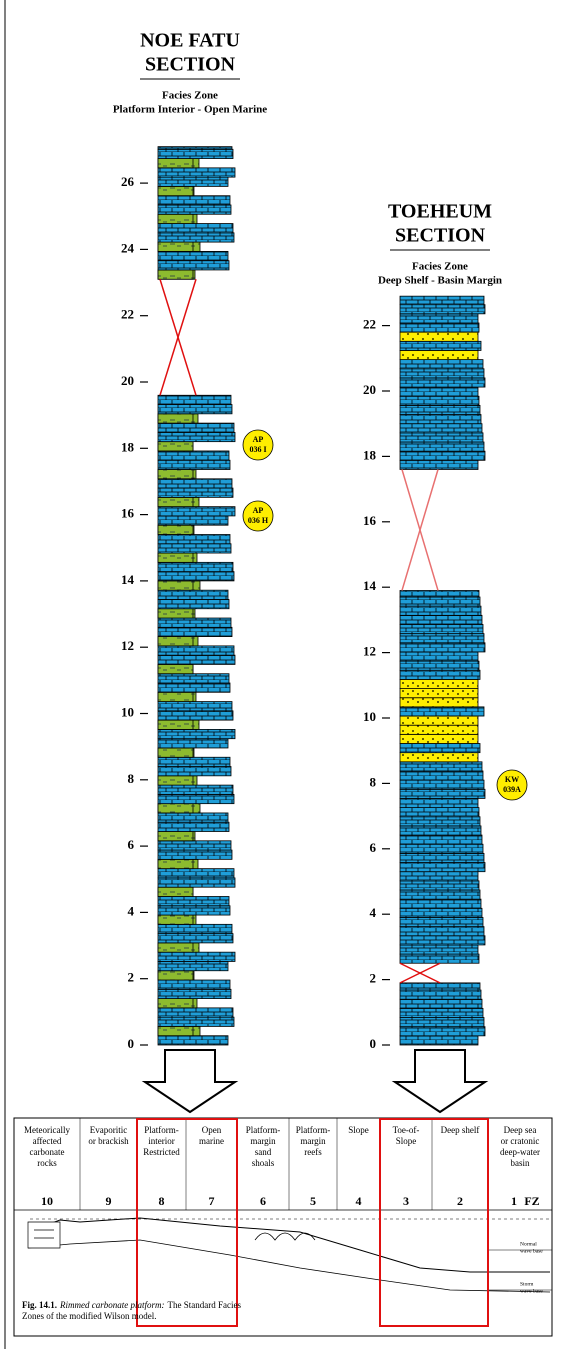 This screenshot has width=563, height=1349. Describe the element at coordinates (128, 446) in the screenshot. I see `tick-label: 18` at that location.